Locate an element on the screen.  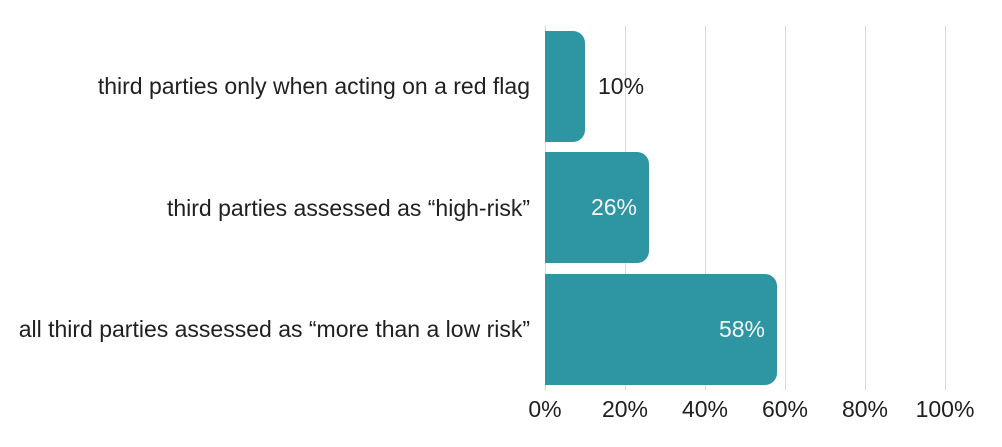
x-tick-label: 60% is located at coordinates (785, 409).